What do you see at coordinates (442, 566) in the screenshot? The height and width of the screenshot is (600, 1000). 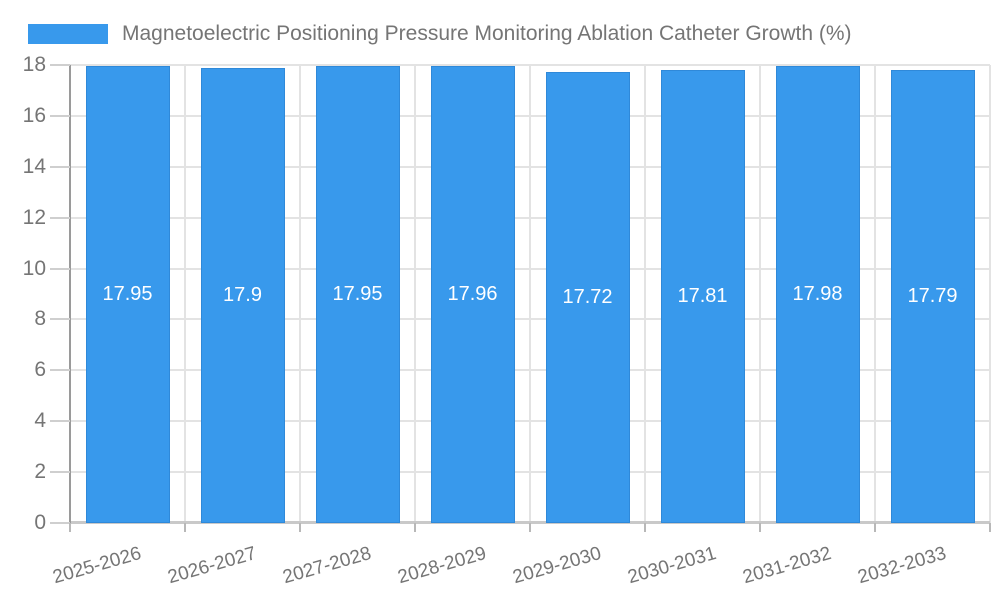 I see `x-tick-label: 2028-2029` at bounding box center [442, 566].